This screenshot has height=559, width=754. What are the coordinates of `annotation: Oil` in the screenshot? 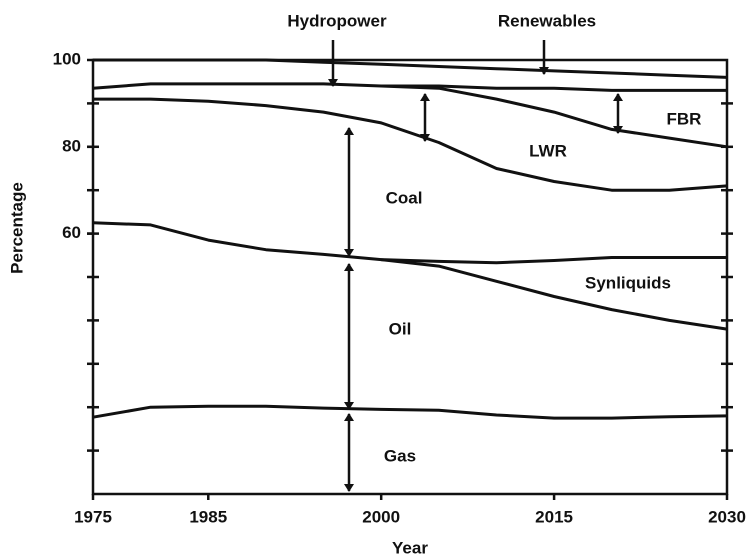 It's located at (400, 328).